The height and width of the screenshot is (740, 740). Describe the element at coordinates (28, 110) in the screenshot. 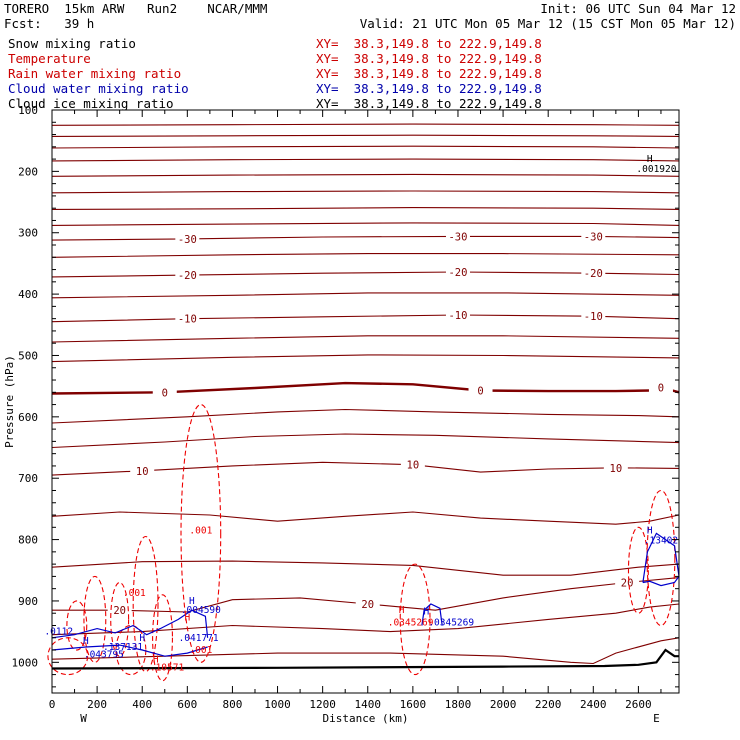

I see `y-tick-label: 100` at that location.